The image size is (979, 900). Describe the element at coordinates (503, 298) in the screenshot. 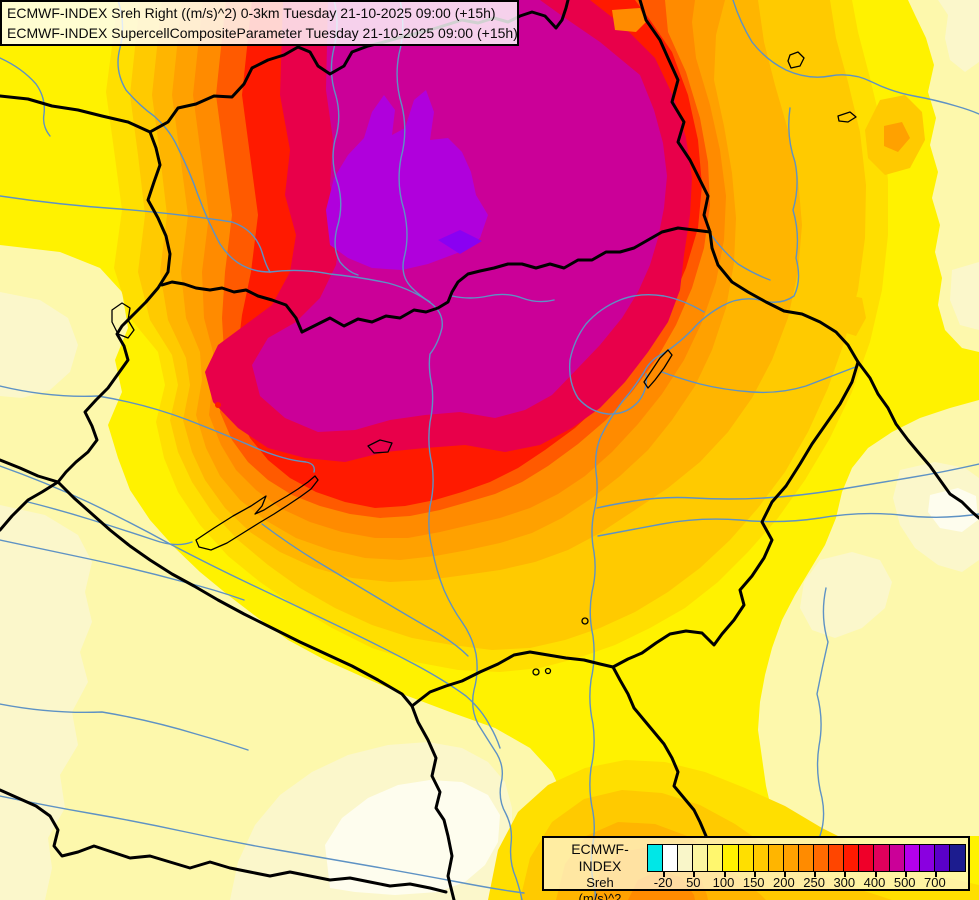

I see `river-ipel` at that location.